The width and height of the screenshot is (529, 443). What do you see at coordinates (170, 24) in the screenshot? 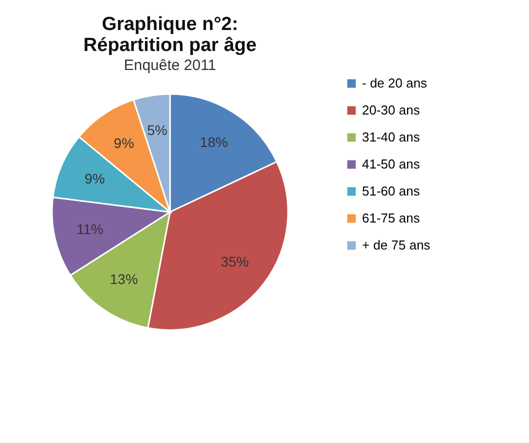
I see `text: Graphique n°2:` at bounding box center [170, 24].